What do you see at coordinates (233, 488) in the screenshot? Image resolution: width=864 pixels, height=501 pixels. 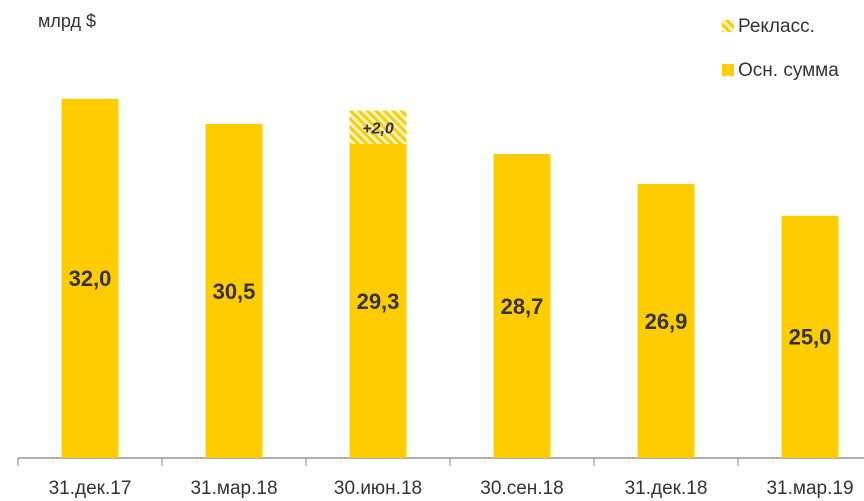 I see `x-tick-label: 31.мар.18` at bounding box center [233, 488].